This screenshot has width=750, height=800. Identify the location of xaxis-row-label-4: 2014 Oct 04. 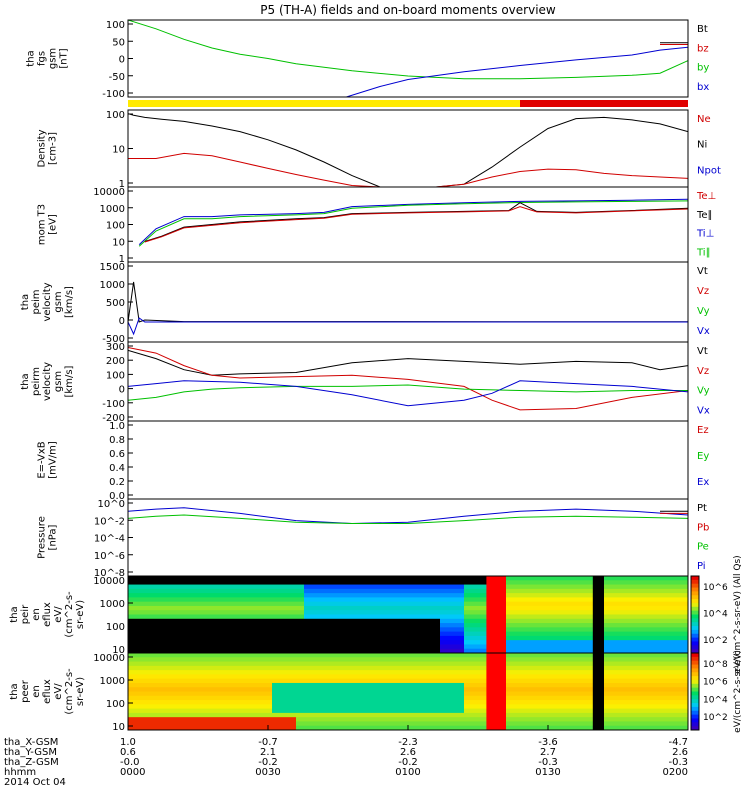
(35, 782).